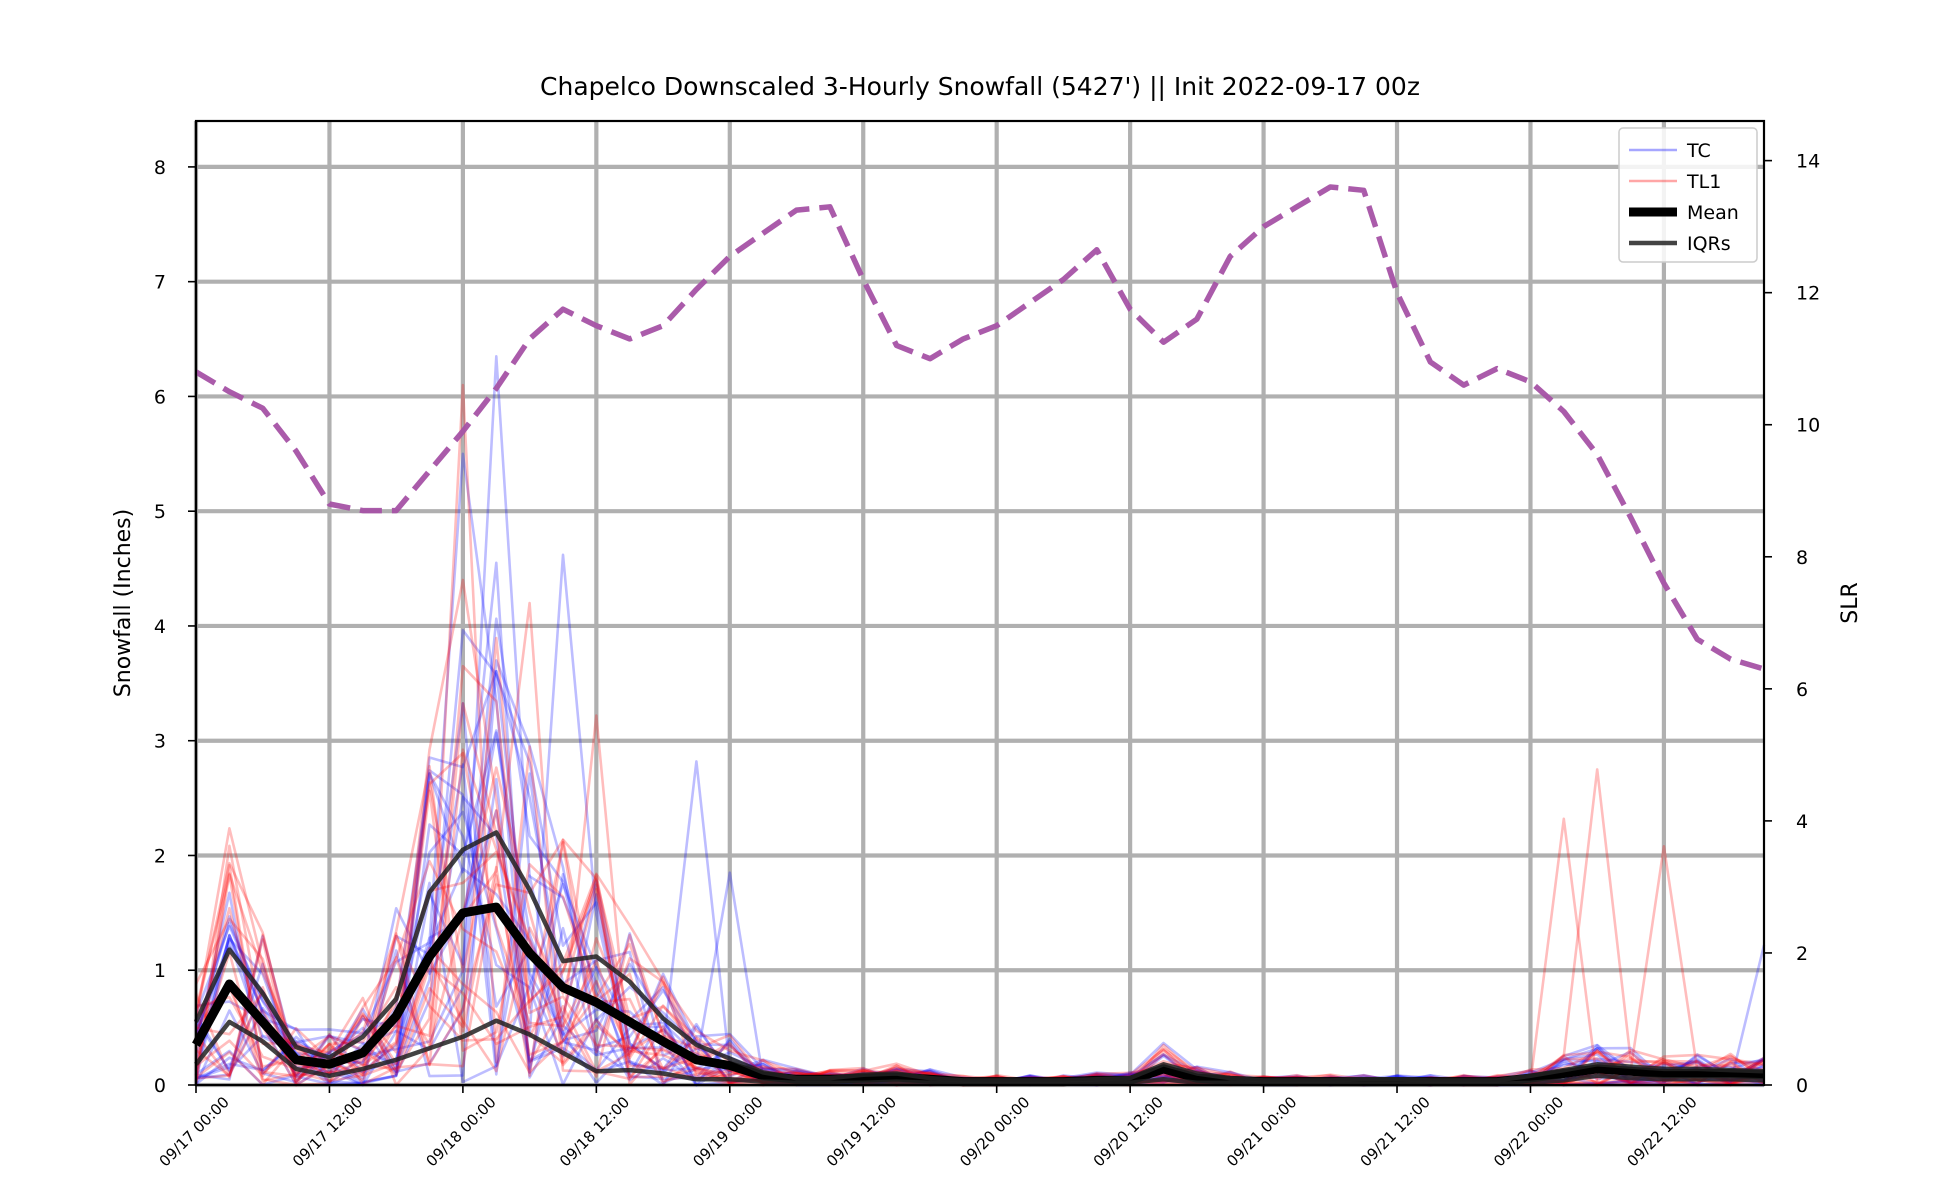  What do you see at coordinates (1802, 690) in the screenshot?
I see `y2-tick-label: 6` at bounding box center [1802, 690].